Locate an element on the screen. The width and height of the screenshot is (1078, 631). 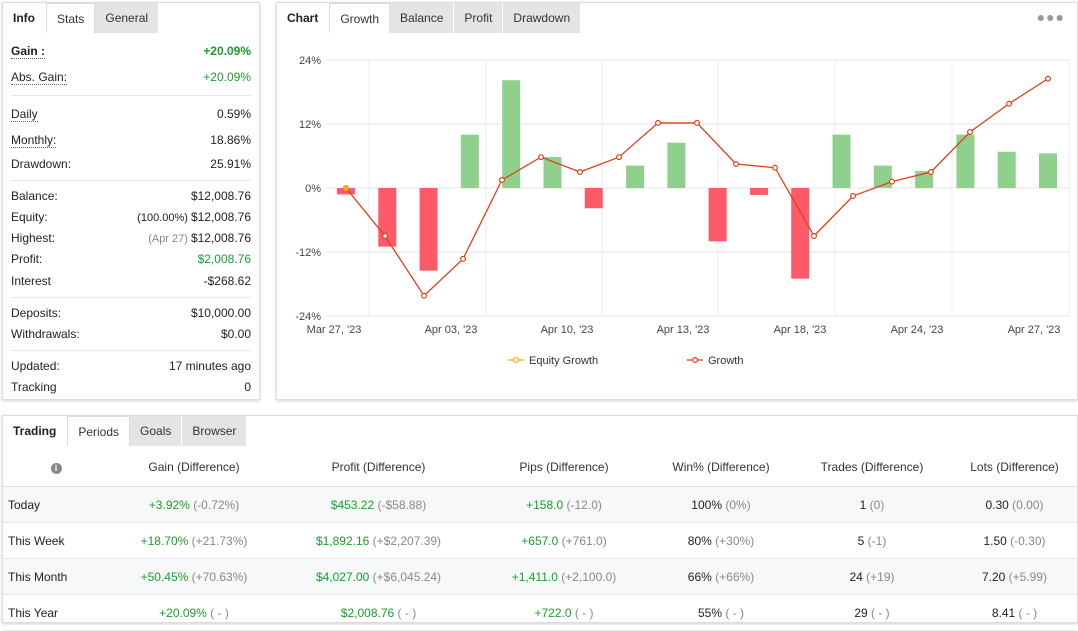
win-cell-value: 80% is located at coordinates (699, 540).